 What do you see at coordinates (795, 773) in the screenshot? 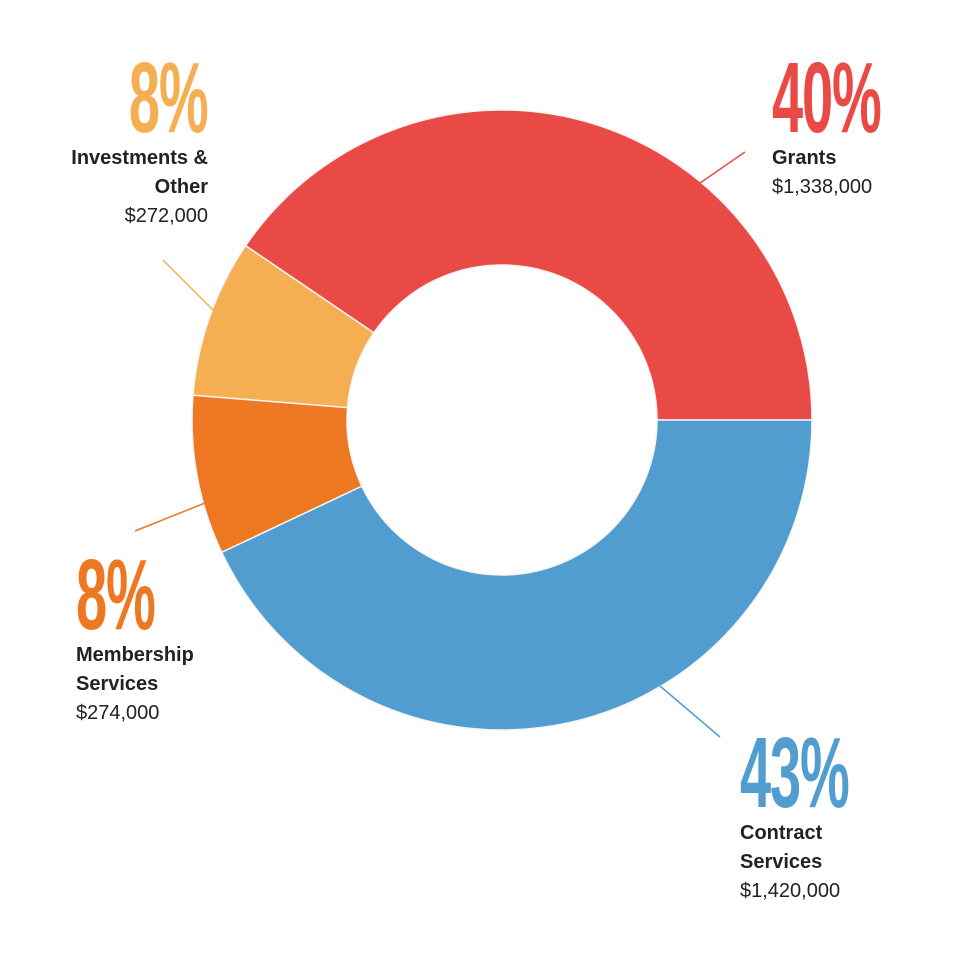
I see `percent-label: 43%` at bounding box center [795, 773].